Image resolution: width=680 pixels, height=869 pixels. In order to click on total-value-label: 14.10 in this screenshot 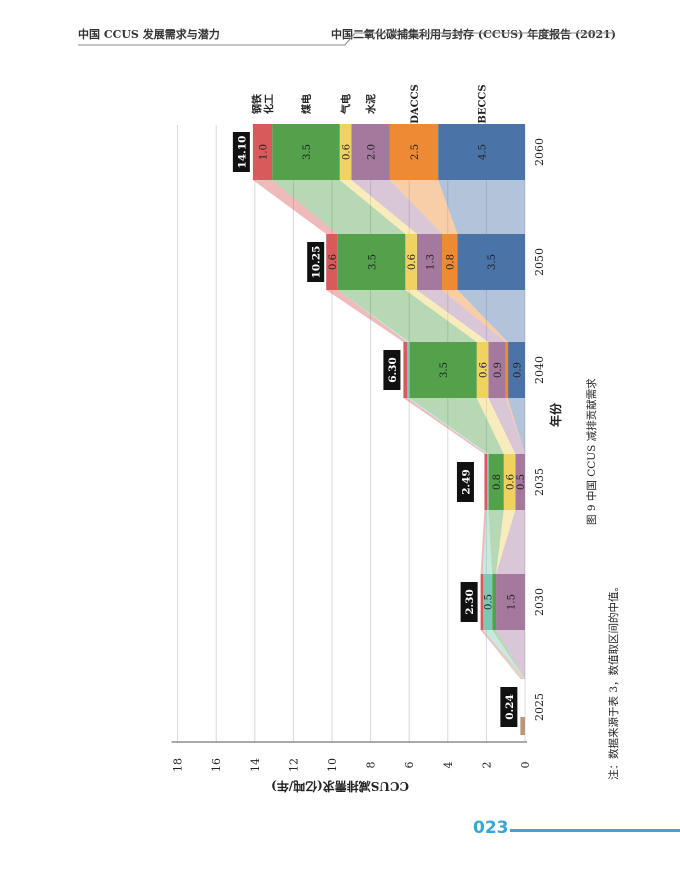, I will do `click(242, 152)`.